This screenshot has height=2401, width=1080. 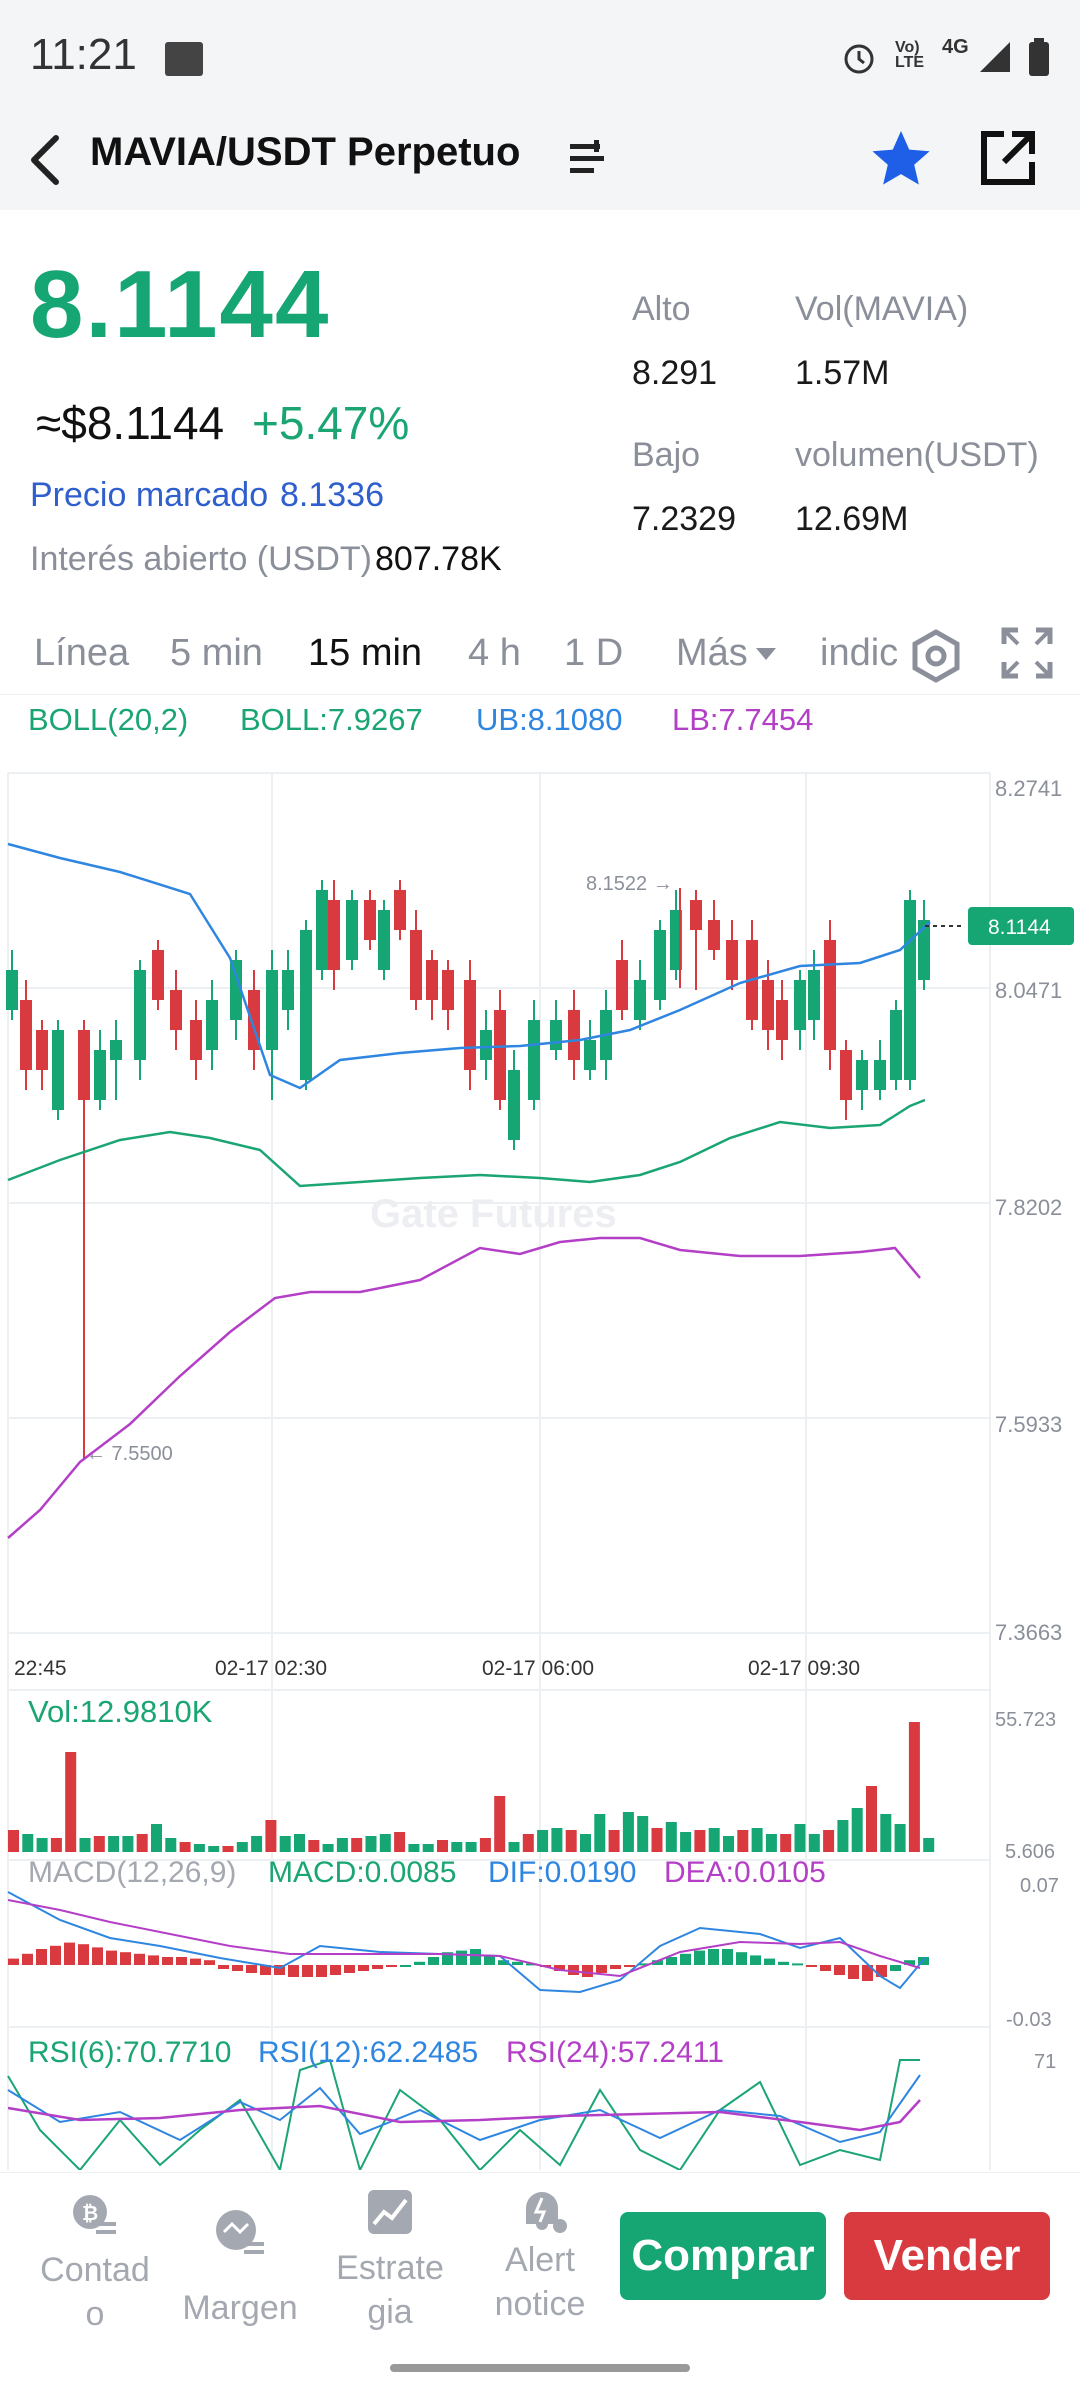 I want to click on tab-15min: 15 min, so click(x=365, y=653).